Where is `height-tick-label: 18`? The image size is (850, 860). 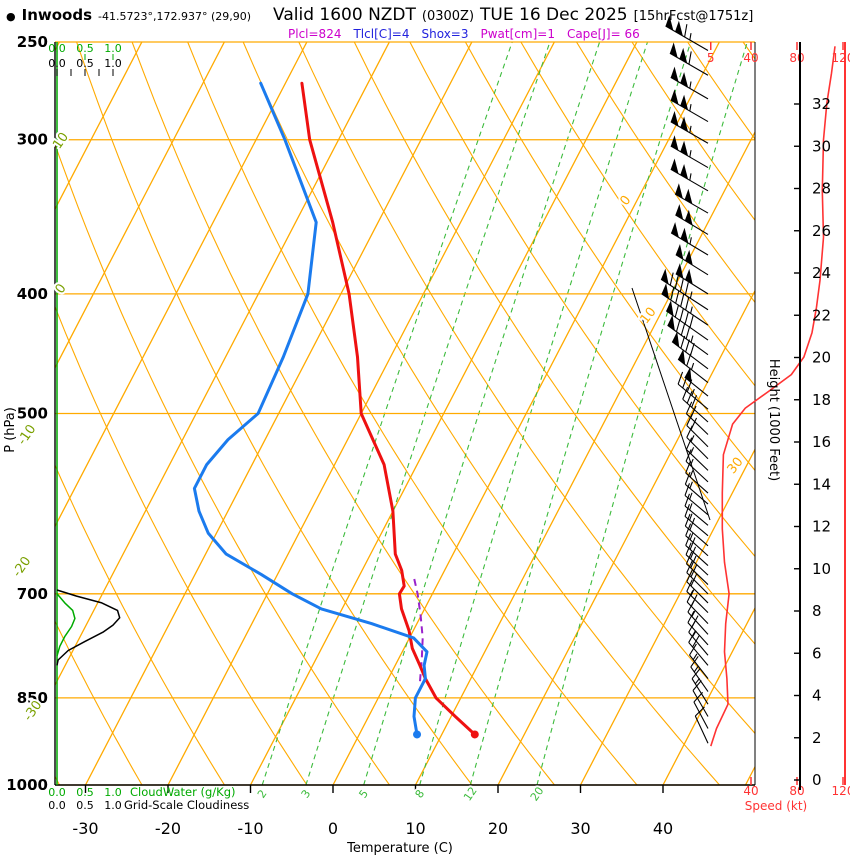
height-tick-label: 18 is located at coordinates (821, 400).